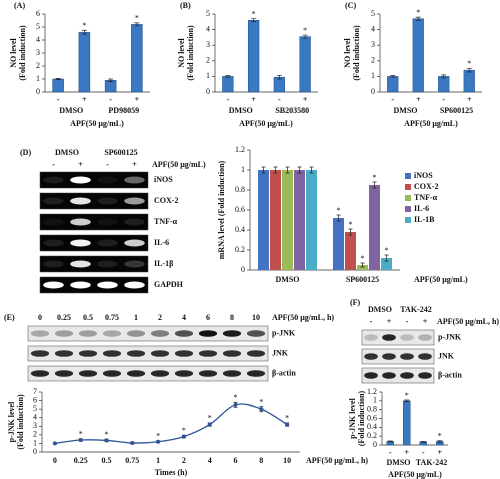  I want to click on blot-group-label: TAK-242, so click(415, 309).